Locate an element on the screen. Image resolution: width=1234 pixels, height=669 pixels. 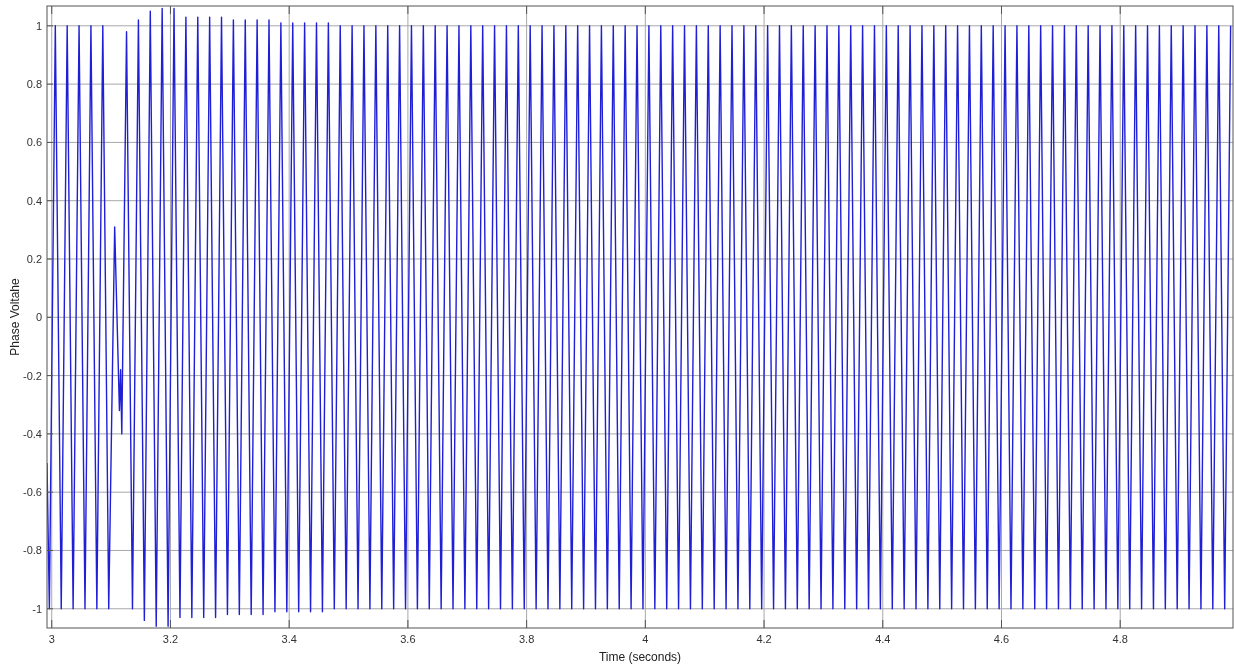
y-tick-label: 0.6 is located at coordinates (34, 142).